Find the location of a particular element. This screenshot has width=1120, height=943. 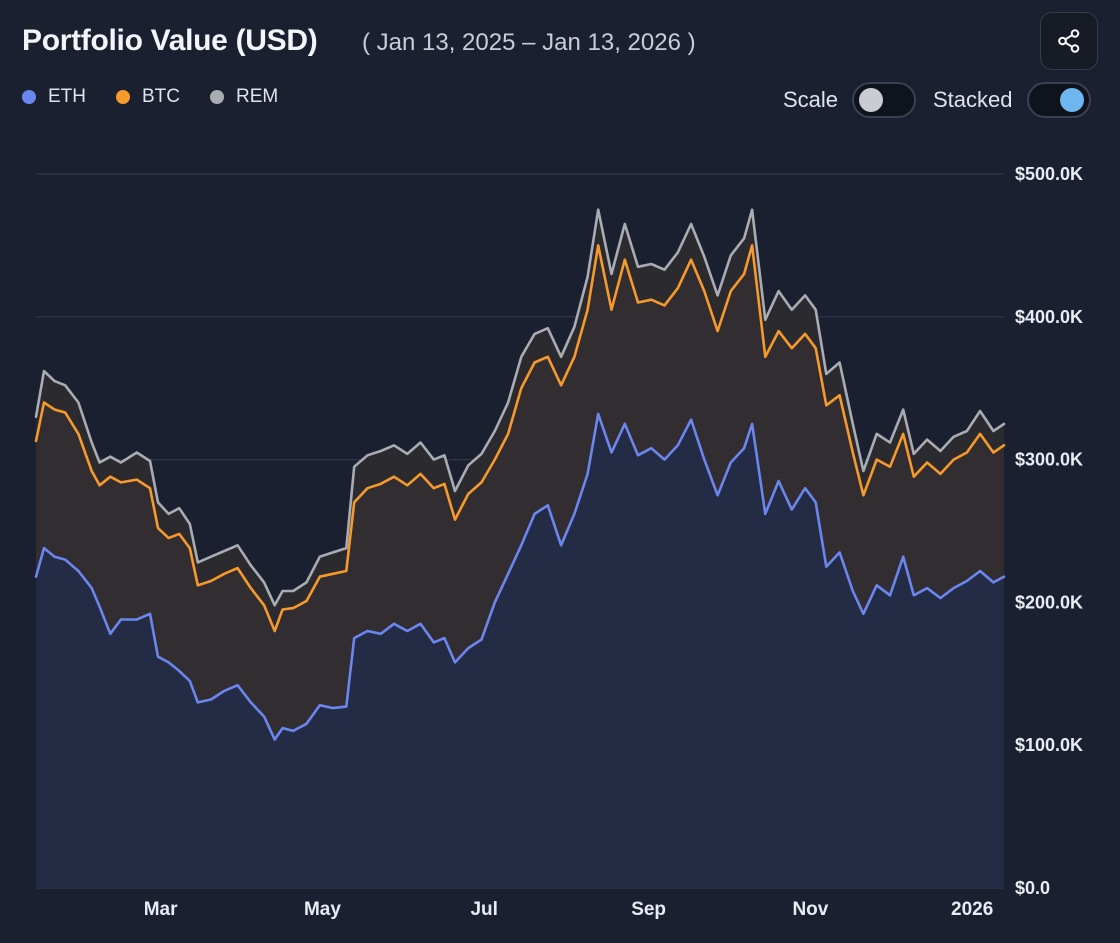

date-range-label: ( Jan 13, 2025 – Jan 13, 2026 ) is located at coordinates (529, 42).